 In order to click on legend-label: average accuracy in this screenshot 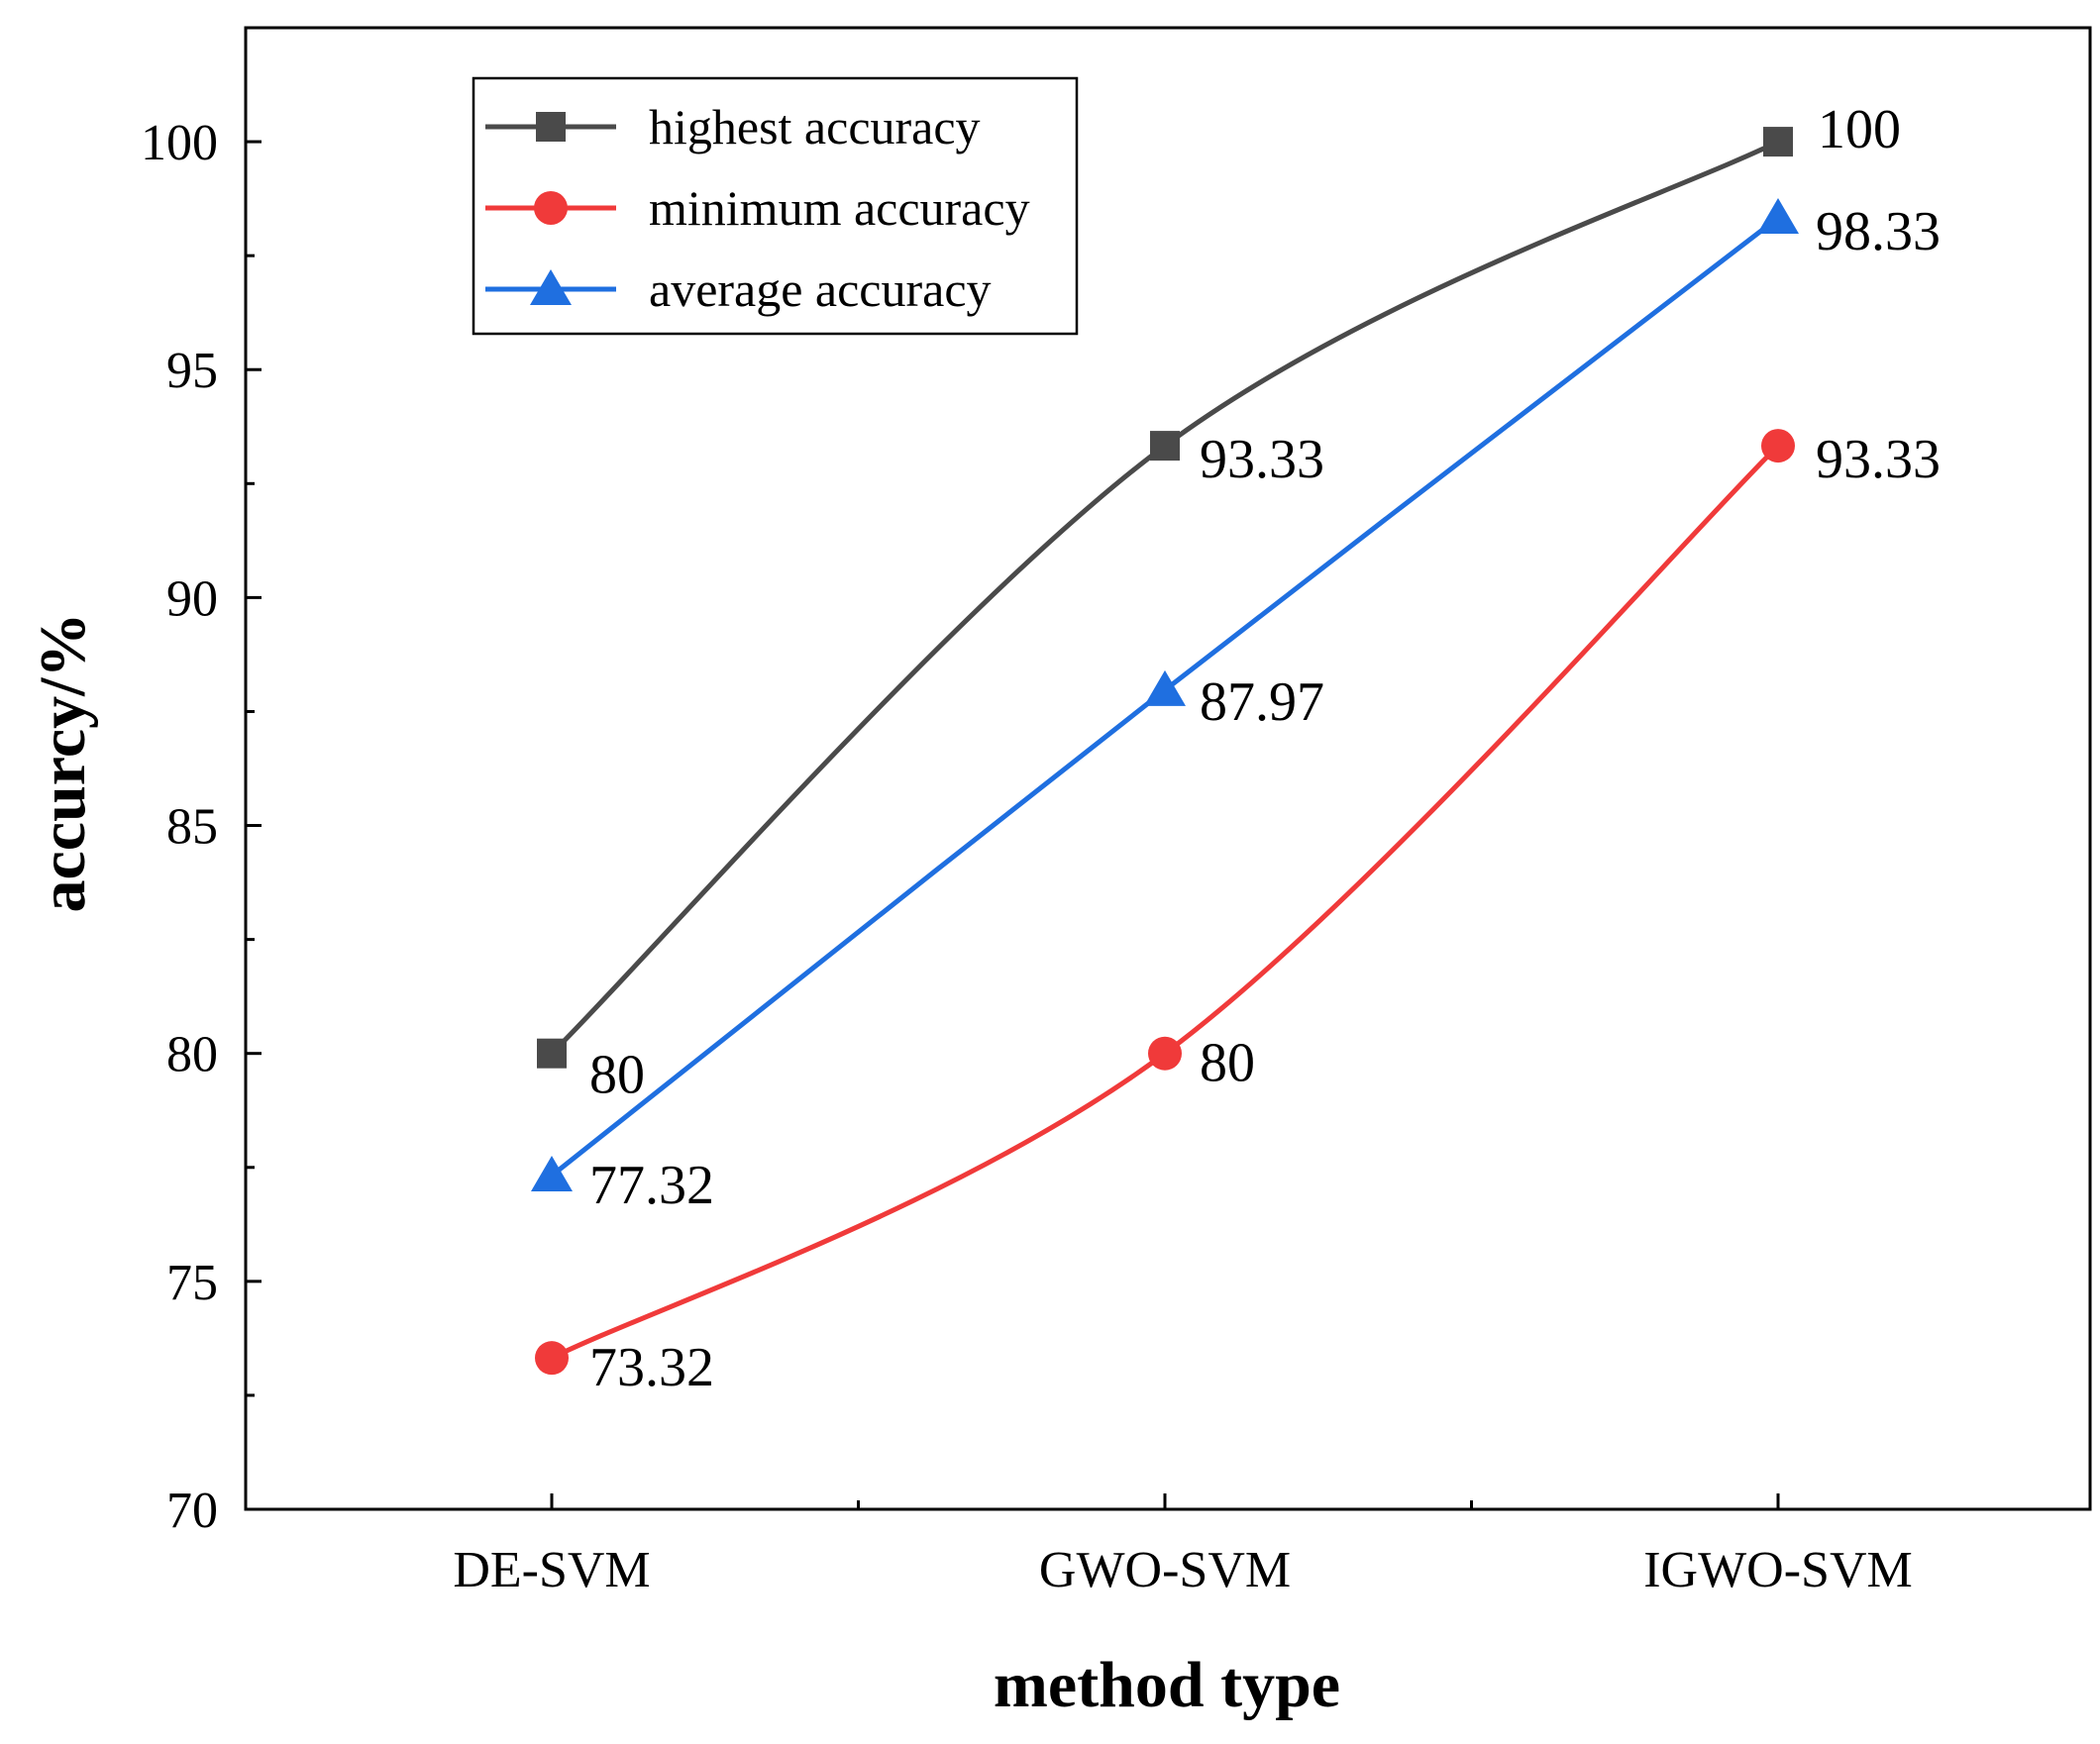, I will do `click(820, 289)`.